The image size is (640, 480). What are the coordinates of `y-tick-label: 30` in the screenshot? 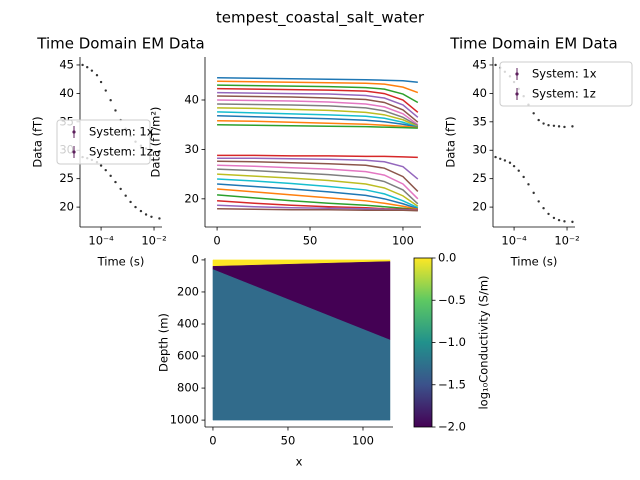 It's located at (191, 149).